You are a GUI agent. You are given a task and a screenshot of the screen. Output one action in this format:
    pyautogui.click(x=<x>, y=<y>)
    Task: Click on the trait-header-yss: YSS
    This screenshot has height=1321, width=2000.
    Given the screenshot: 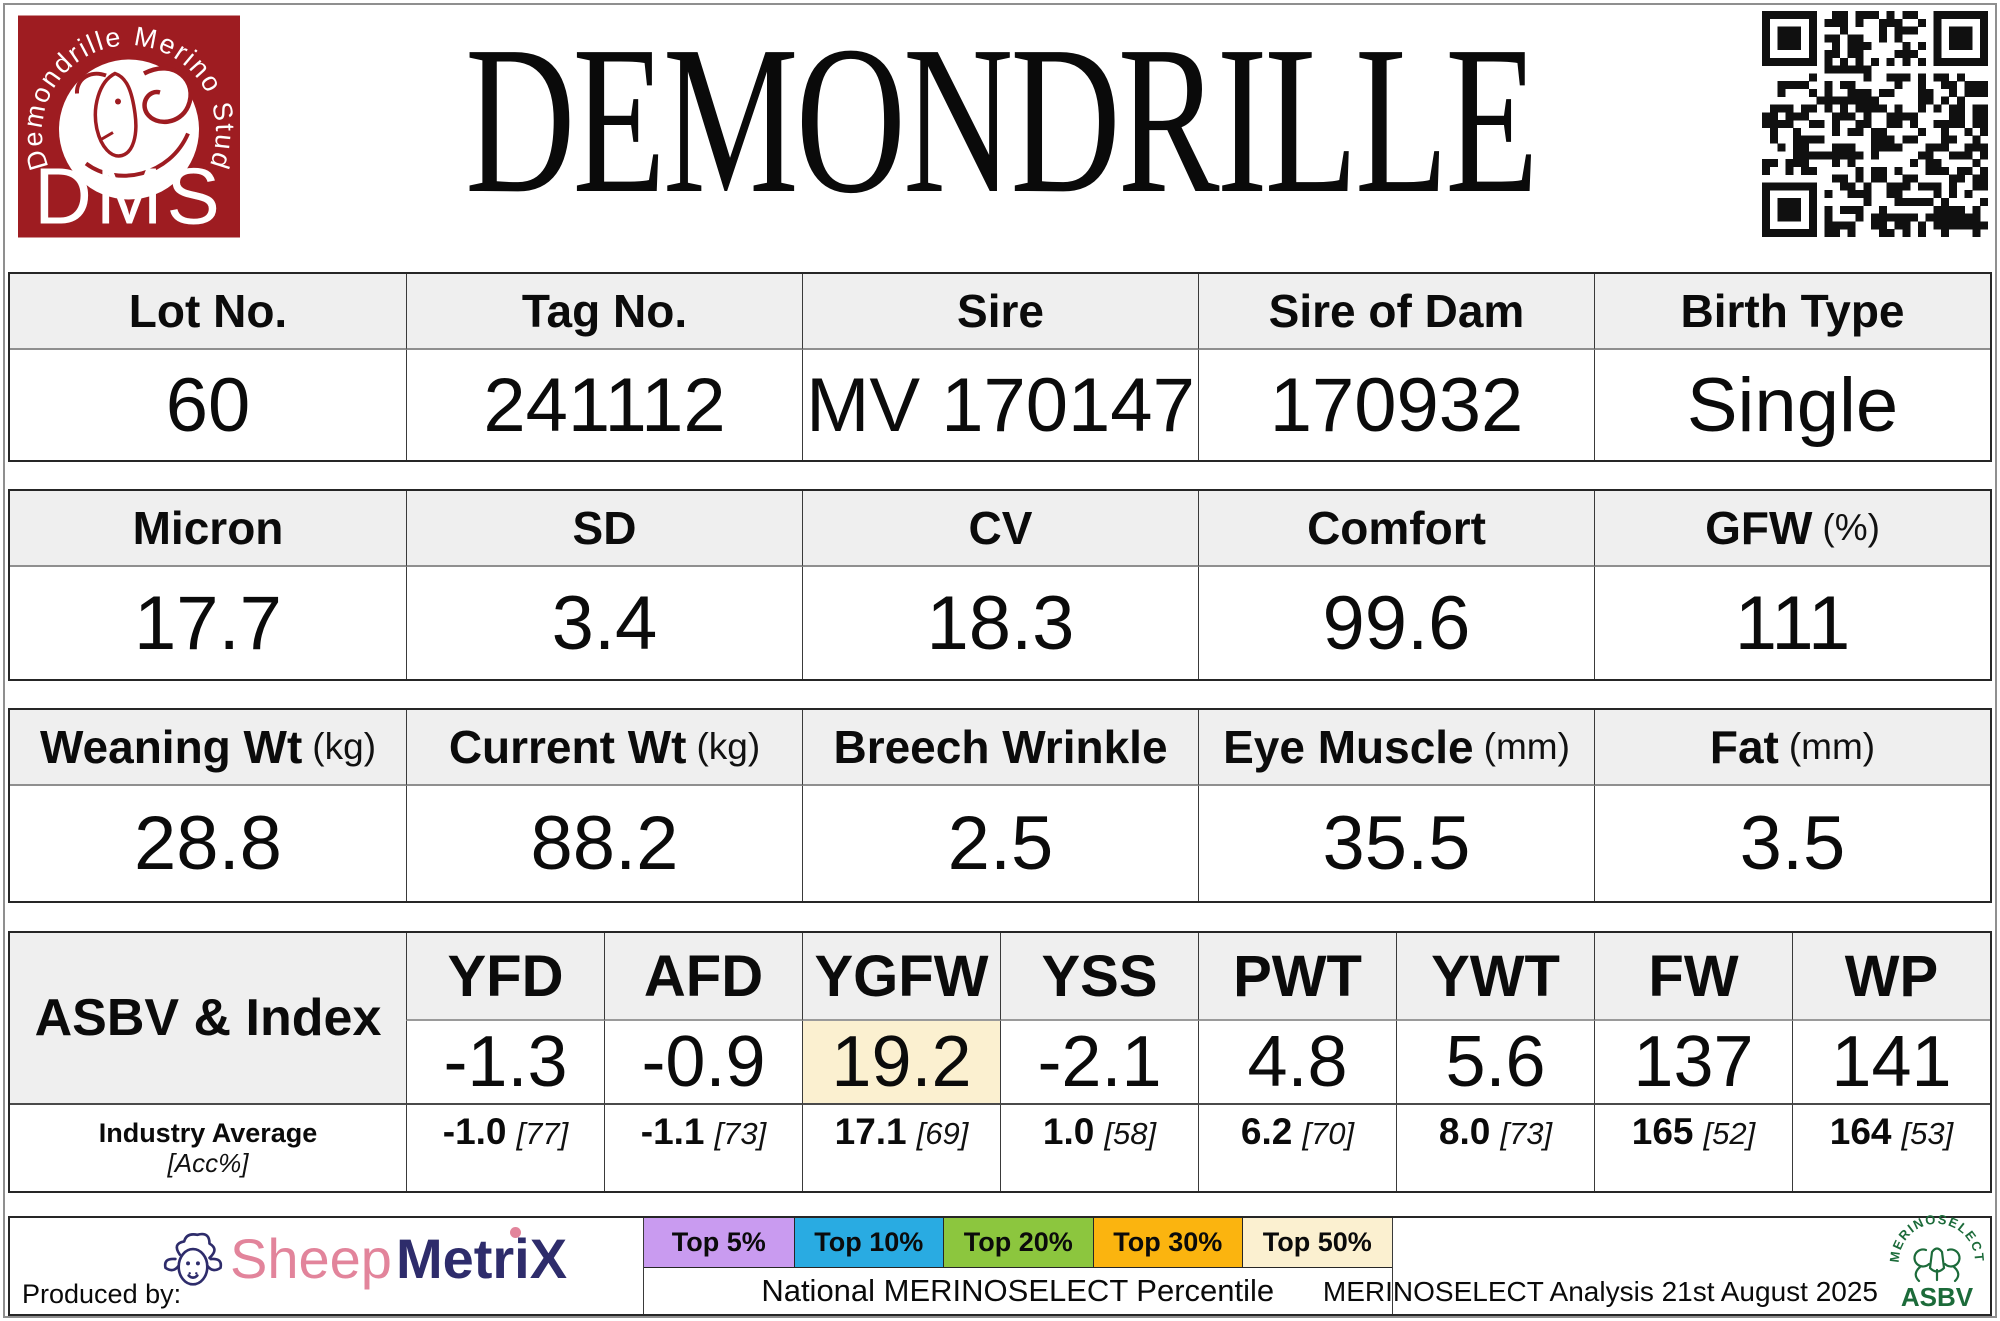 What is the action you would take?
    pyautogui.click(x=1099, y=977)
    